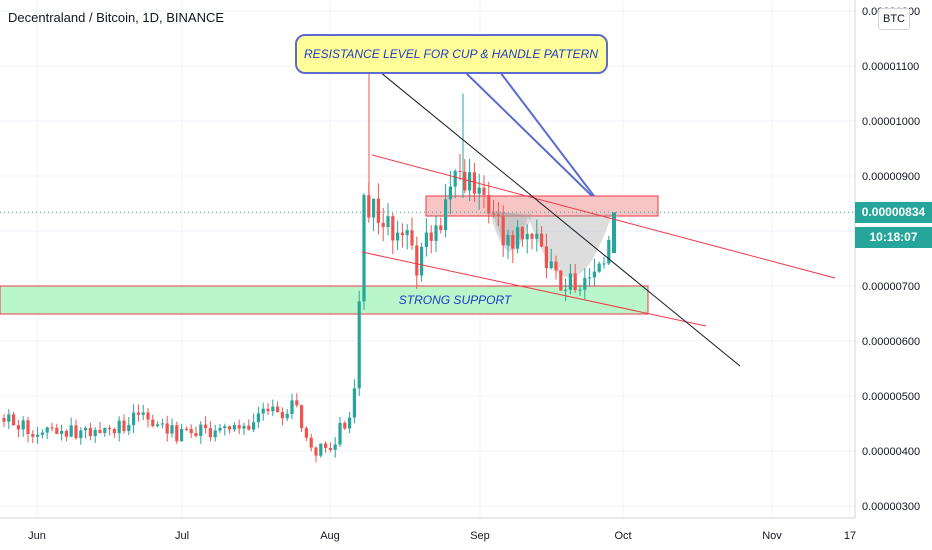 Image resolution: width=932 pixels, height=550 pixels. What do you see at coordinates (891, 507) in the screenshot?
I see `y-tick-label: 0.00000300` at bounding box center [891, 507].